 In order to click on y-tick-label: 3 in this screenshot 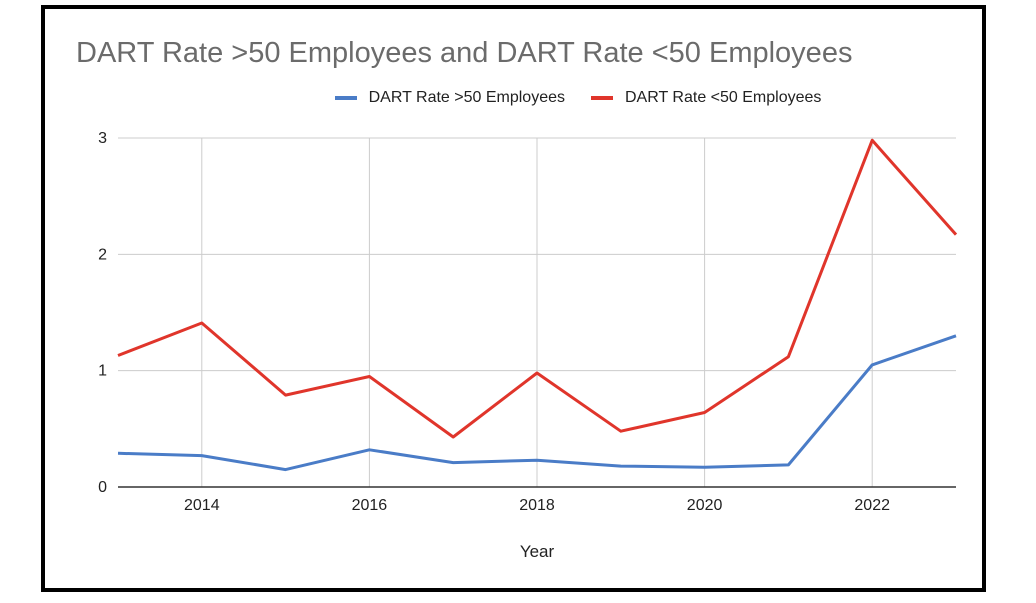, I will do `click(102, 138)`.